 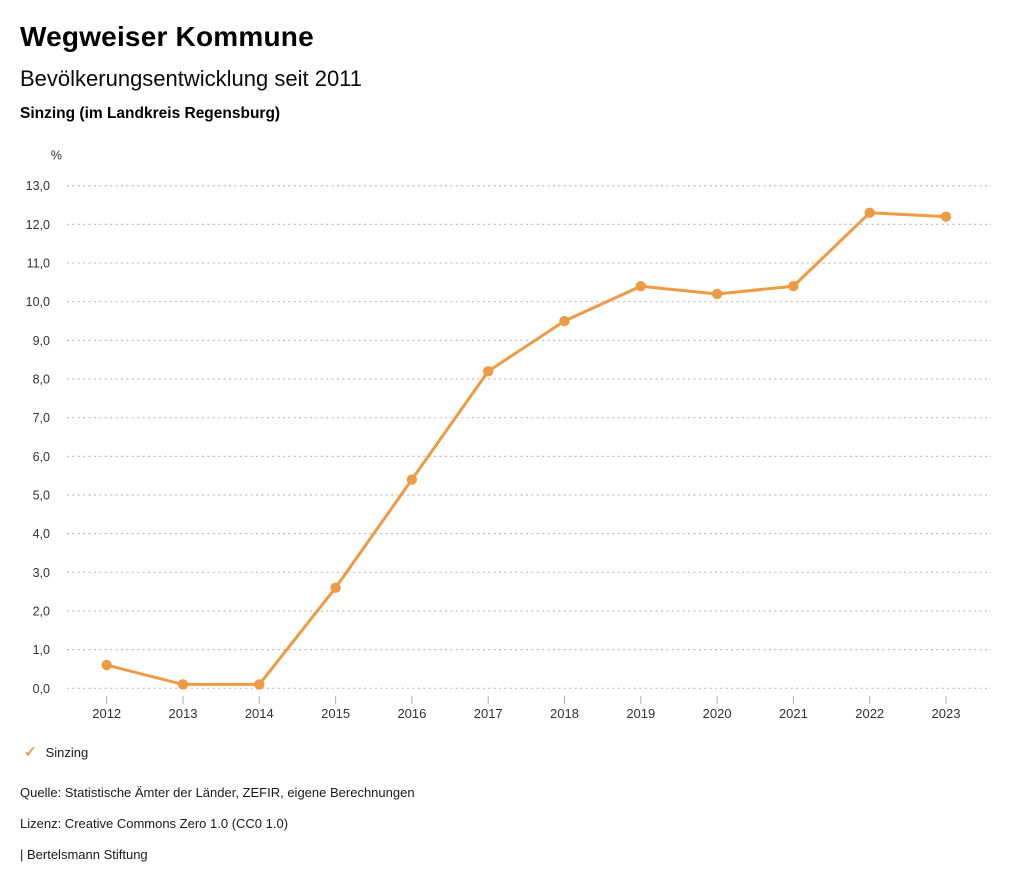 I want to click on chart-title: Bevölkerungsentwicklung seit 2011, so click(x=191, y=78).